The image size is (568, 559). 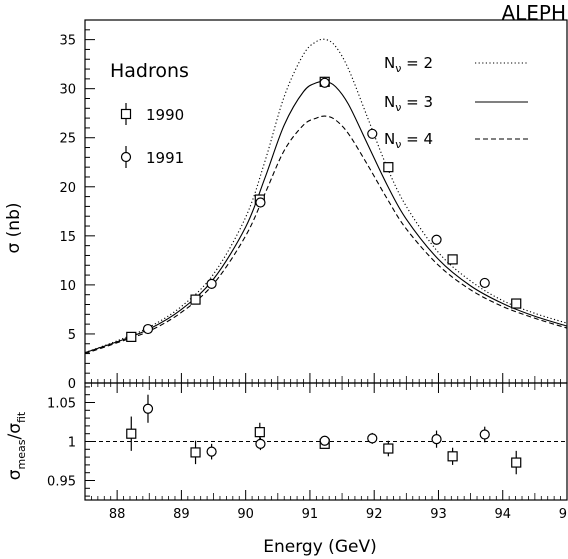 I want to click on legend-label-nnu4: Nν = 4, so click(x=408, y=140).